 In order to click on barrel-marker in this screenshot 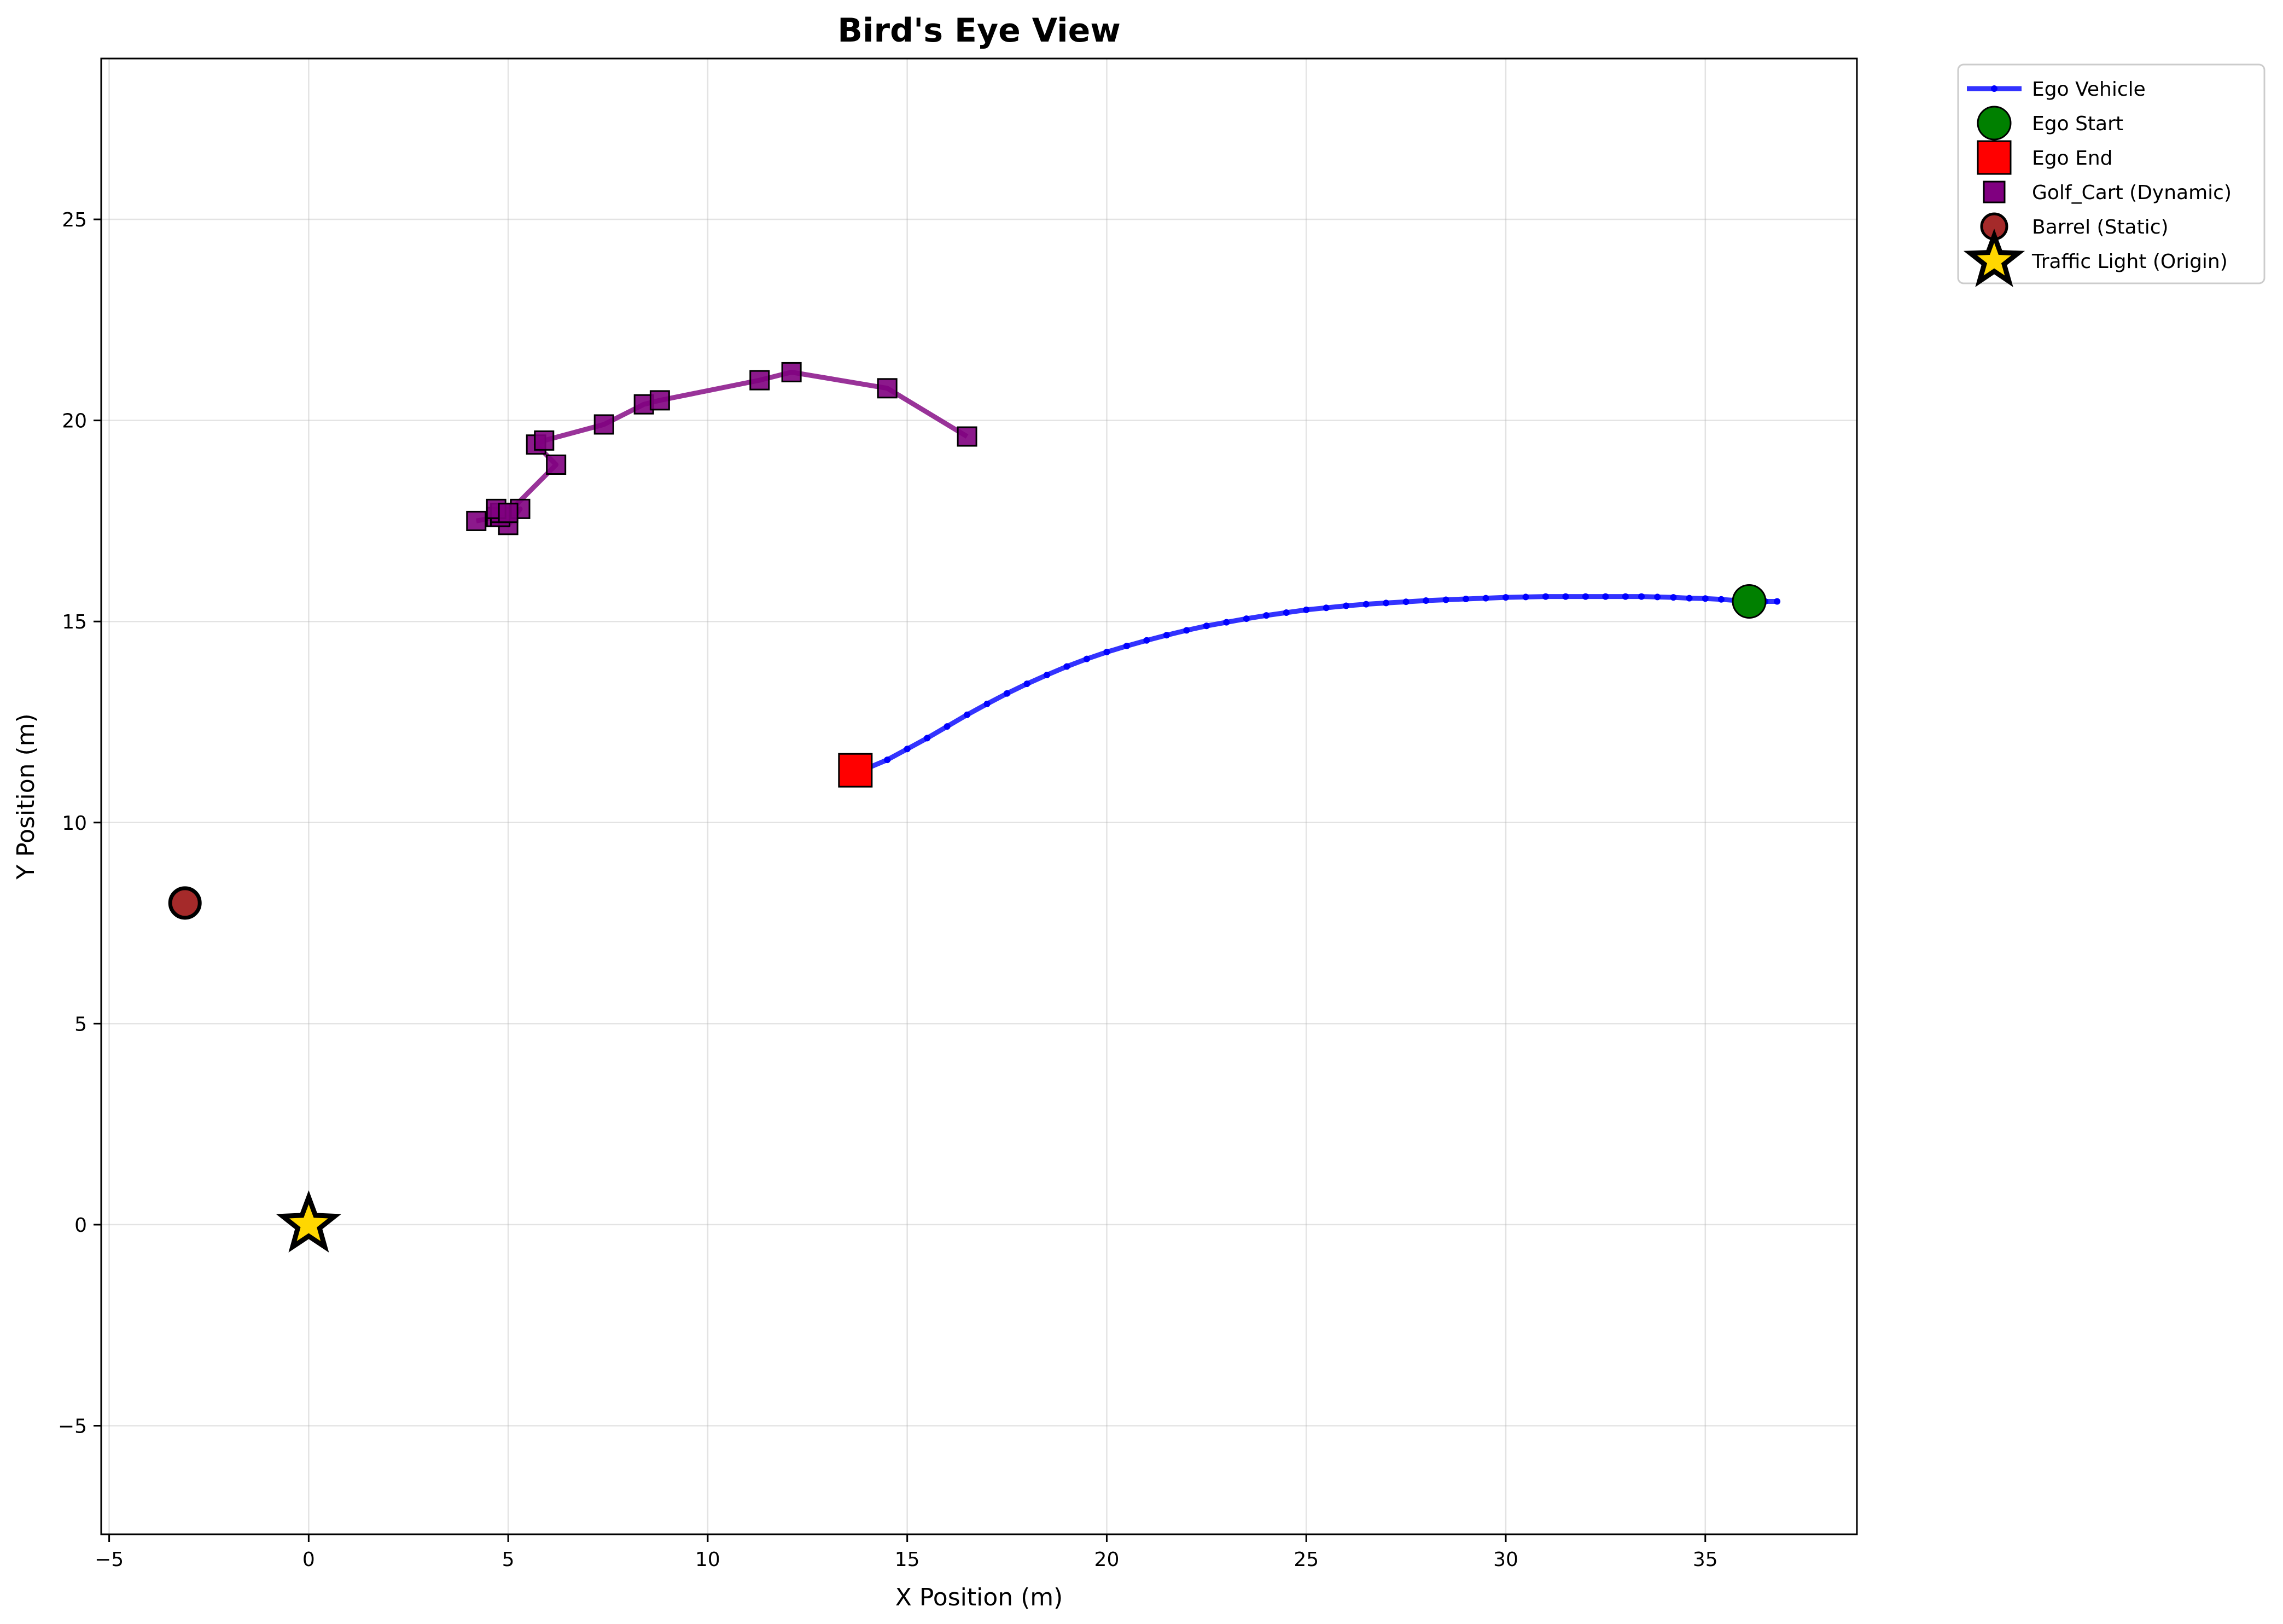, I will do `click(185, 903)`.